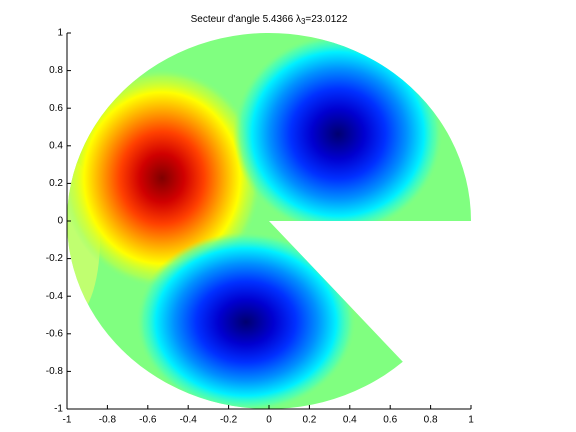 This screenshot has width=576, height=432. What do you see at coordinates (60, 33) in the screenshot?
I see `y-tick-label: 1` at bounding box center [60, 33].